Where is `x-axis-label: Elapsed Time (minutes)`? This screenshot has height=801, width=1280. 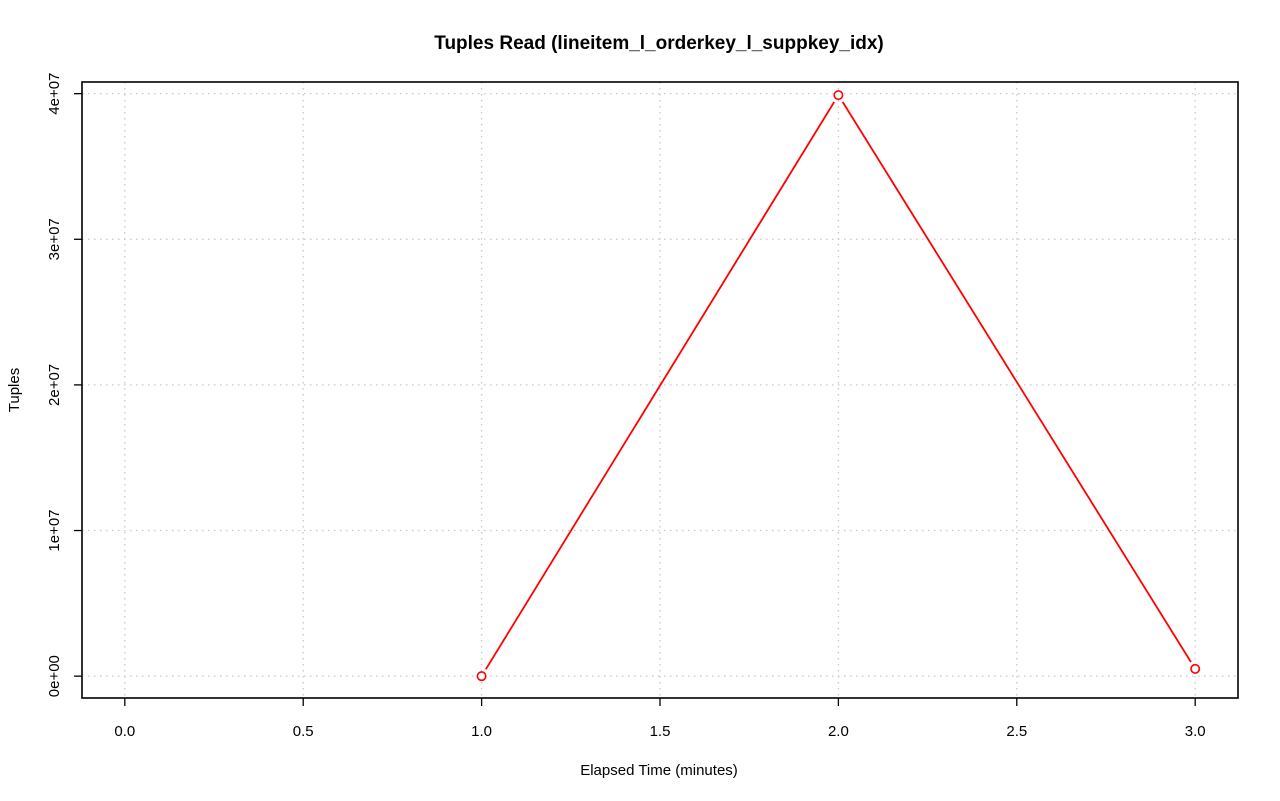 x-axis-label: Elapsed Time (minutes) is located at coordinates (659, 770).